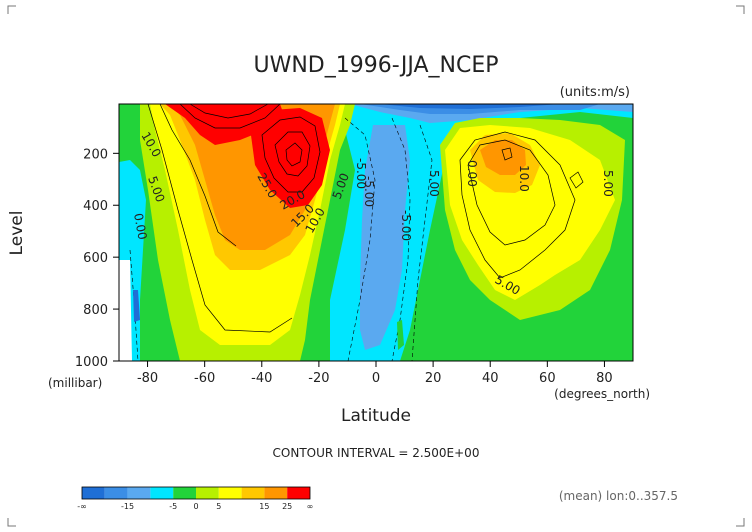 The height and width of the screenshot is (532, 752). What do you see at coordinates (225, 124) in the screenshot?
I see `sh-jet-core-upper` at bounding box center [225, 124].